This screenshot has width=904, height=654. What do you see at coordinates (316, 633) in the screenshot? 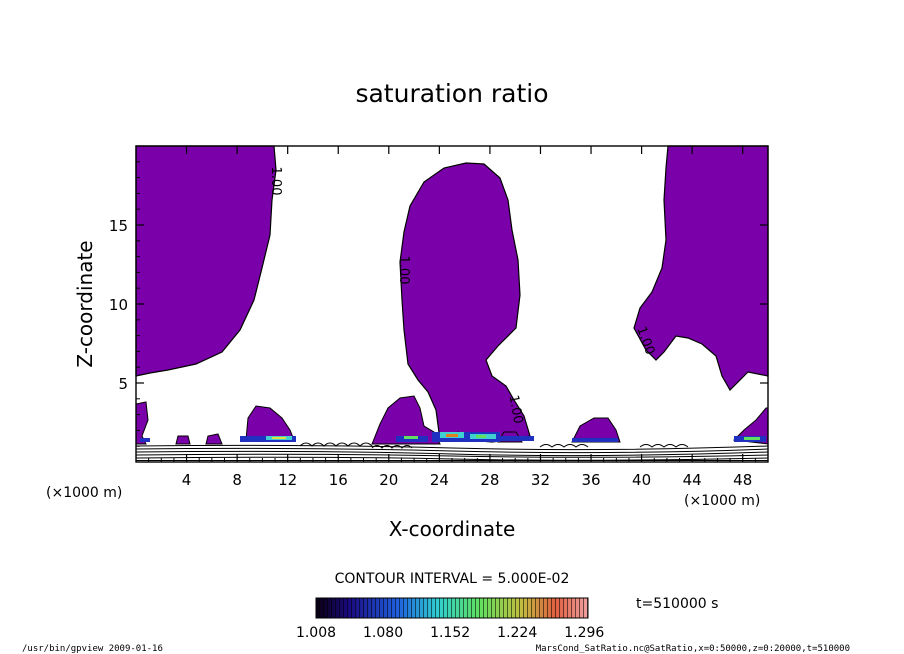
I see `colorbar-tick-label: 1.008` at bounding box center [316, 633].